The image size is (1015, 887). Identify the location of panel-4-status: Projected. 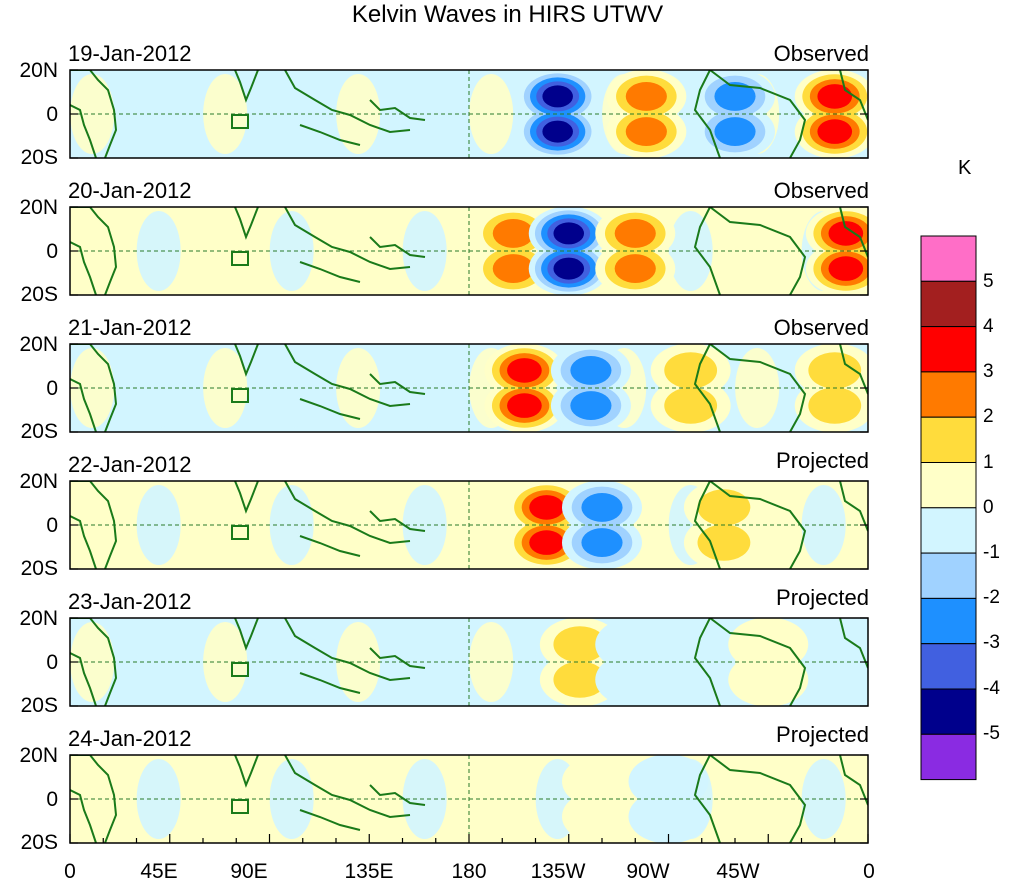
(822, 460).